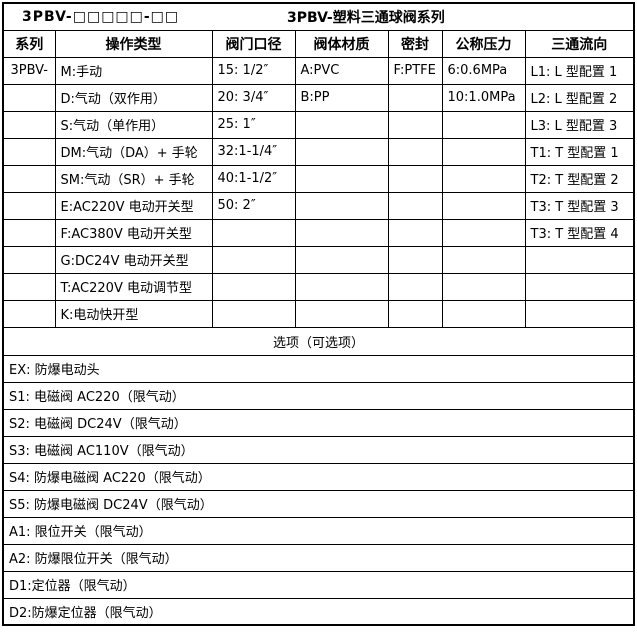  I want to click on table-cell: 20: 3/4″, so click(253, 97).